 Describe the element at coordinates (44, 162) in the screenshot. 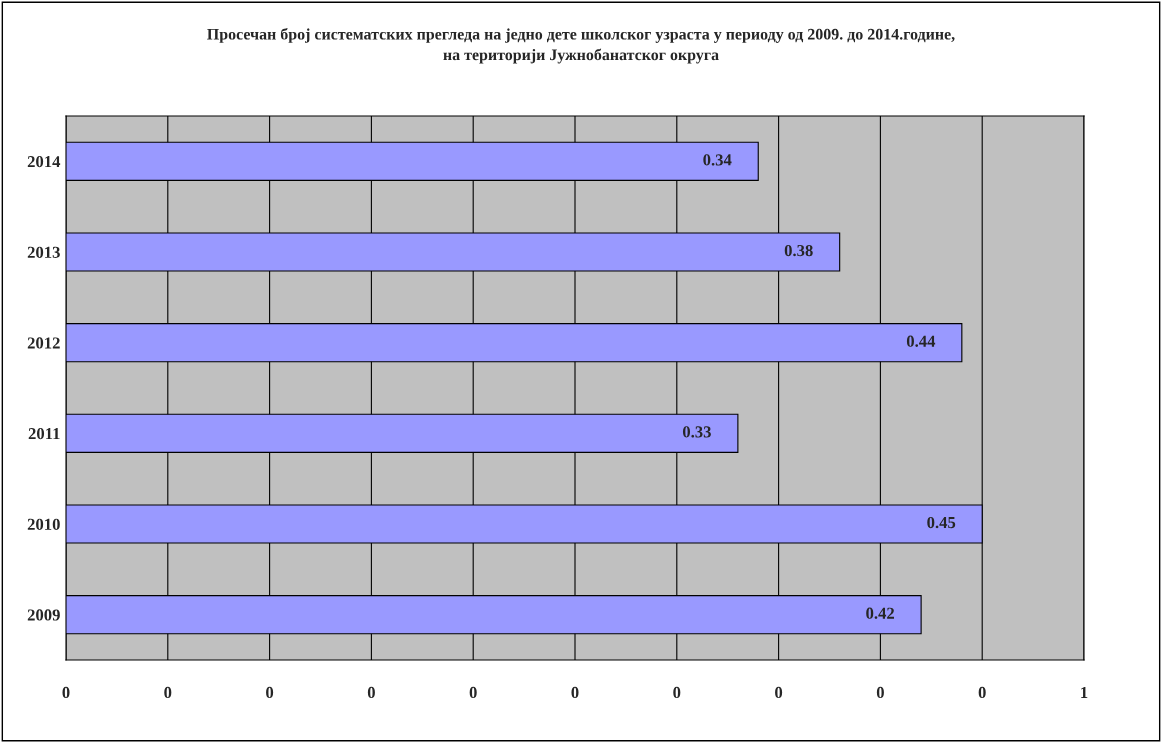

I see `y-tick-label: 2014` at that location.